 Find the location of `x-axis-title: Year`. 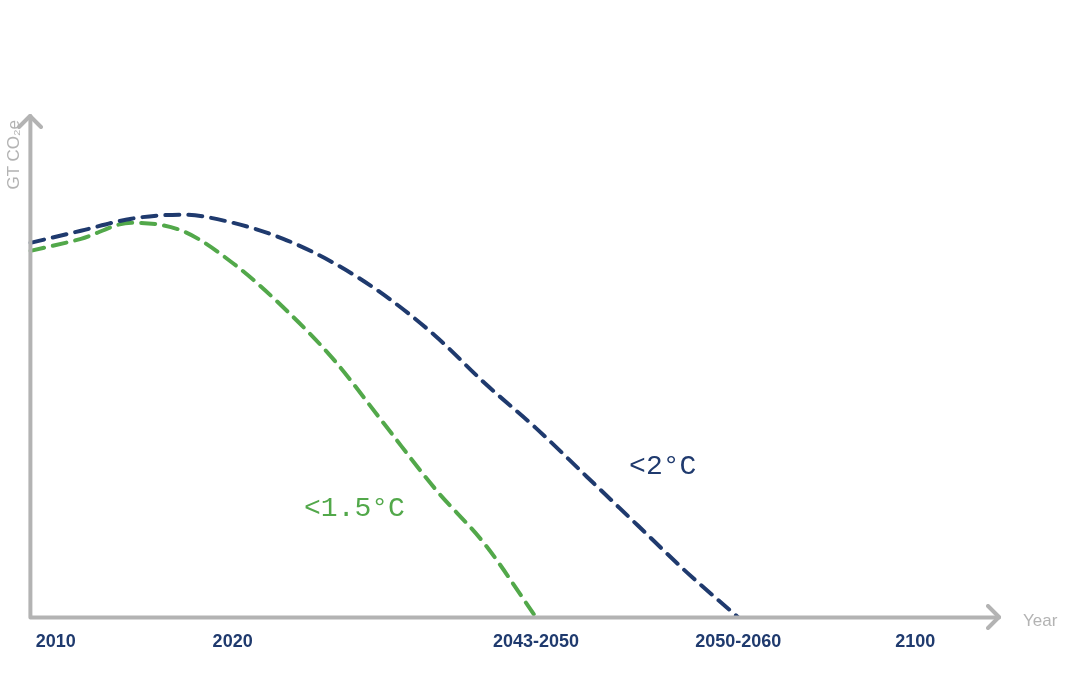

x-axis-title: Year is located at coordinates (1040, 621).